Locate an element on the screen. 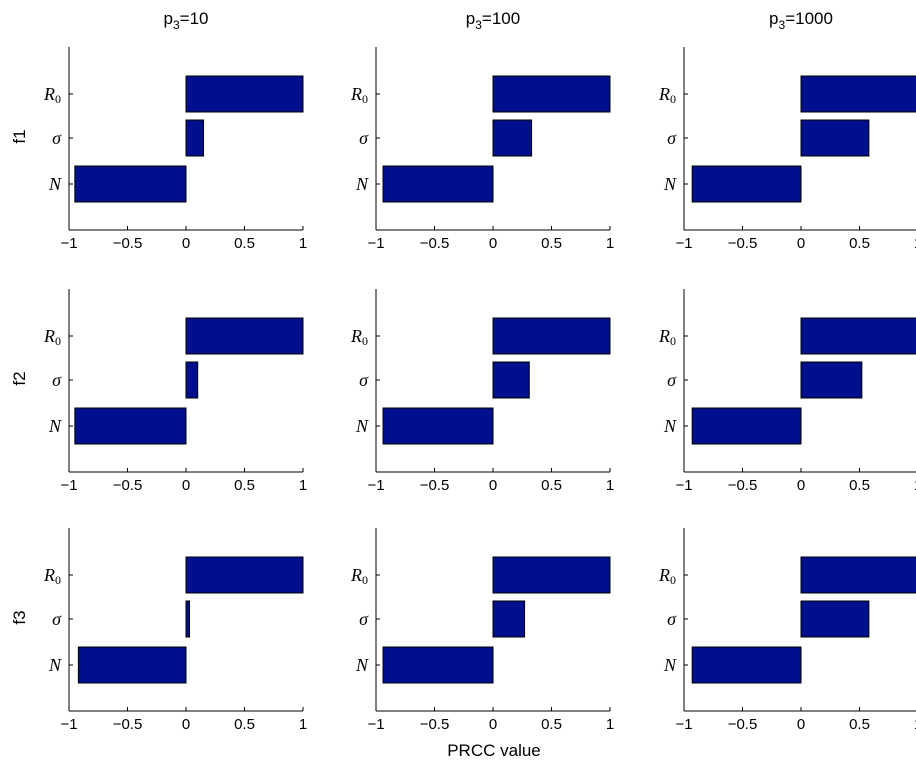  row-label: f2 is located at coordinates (19, 378).